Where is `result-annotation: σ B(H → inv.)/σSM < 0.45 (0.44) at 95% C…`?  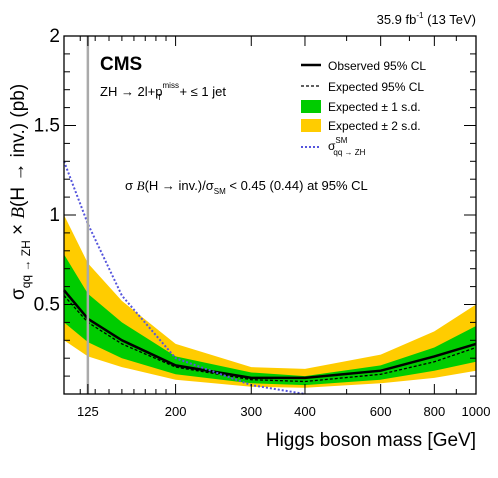 result-annotation: σ B(H → inv.)/σSM < 0.45 (0.44) at 95% C… is located at coordinates (246, 187).